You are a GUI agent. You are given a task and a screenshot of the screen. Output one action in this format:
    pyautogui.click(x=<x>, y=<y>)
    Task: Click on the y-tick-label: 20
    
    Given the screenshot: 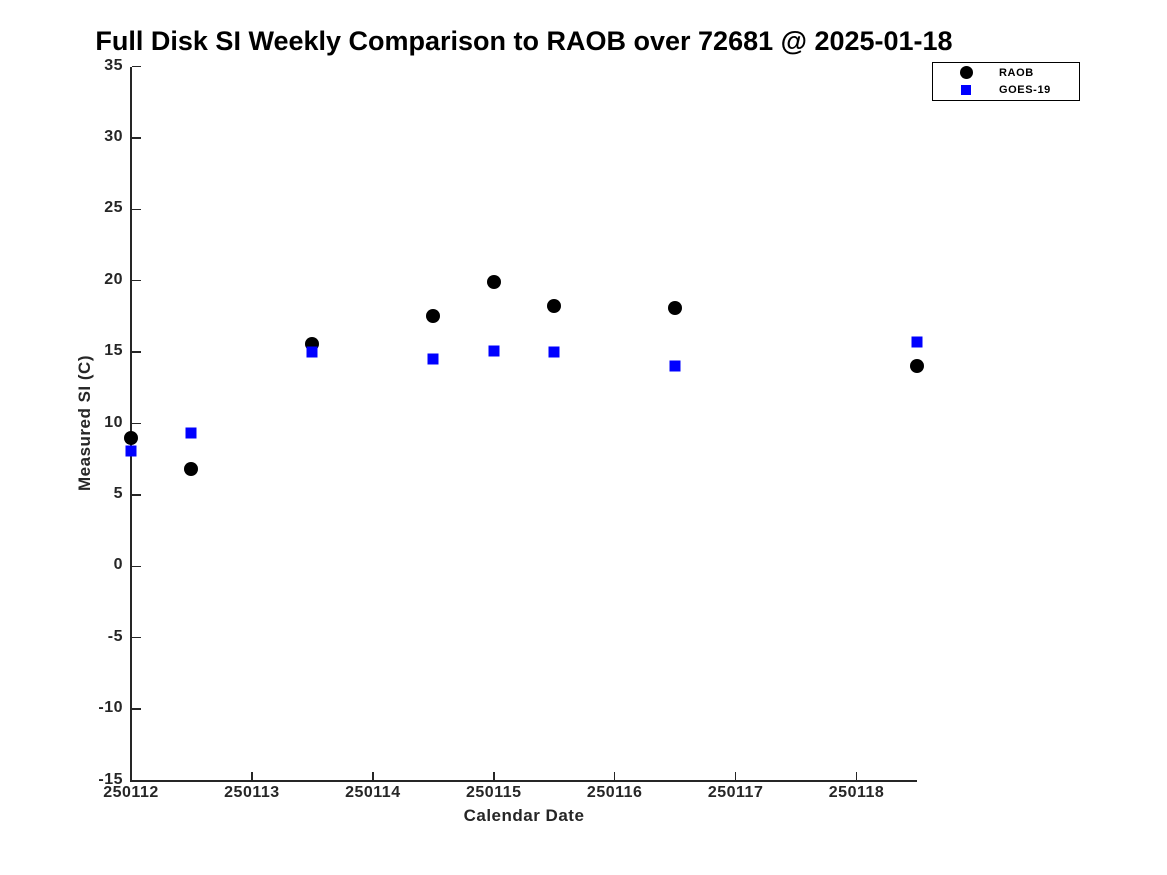 What is the action you would take?
    pyautogui.click(x=113, y=279)
    